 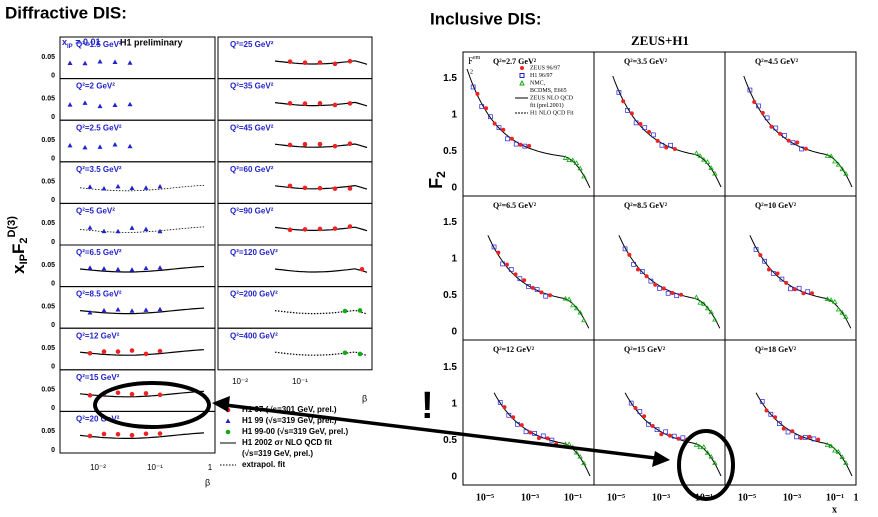 What do you see at coordinates (254, 252) in the screenshot?
I see `panel-label: Q²=120 GeV²` at bounding box center [254, 252].